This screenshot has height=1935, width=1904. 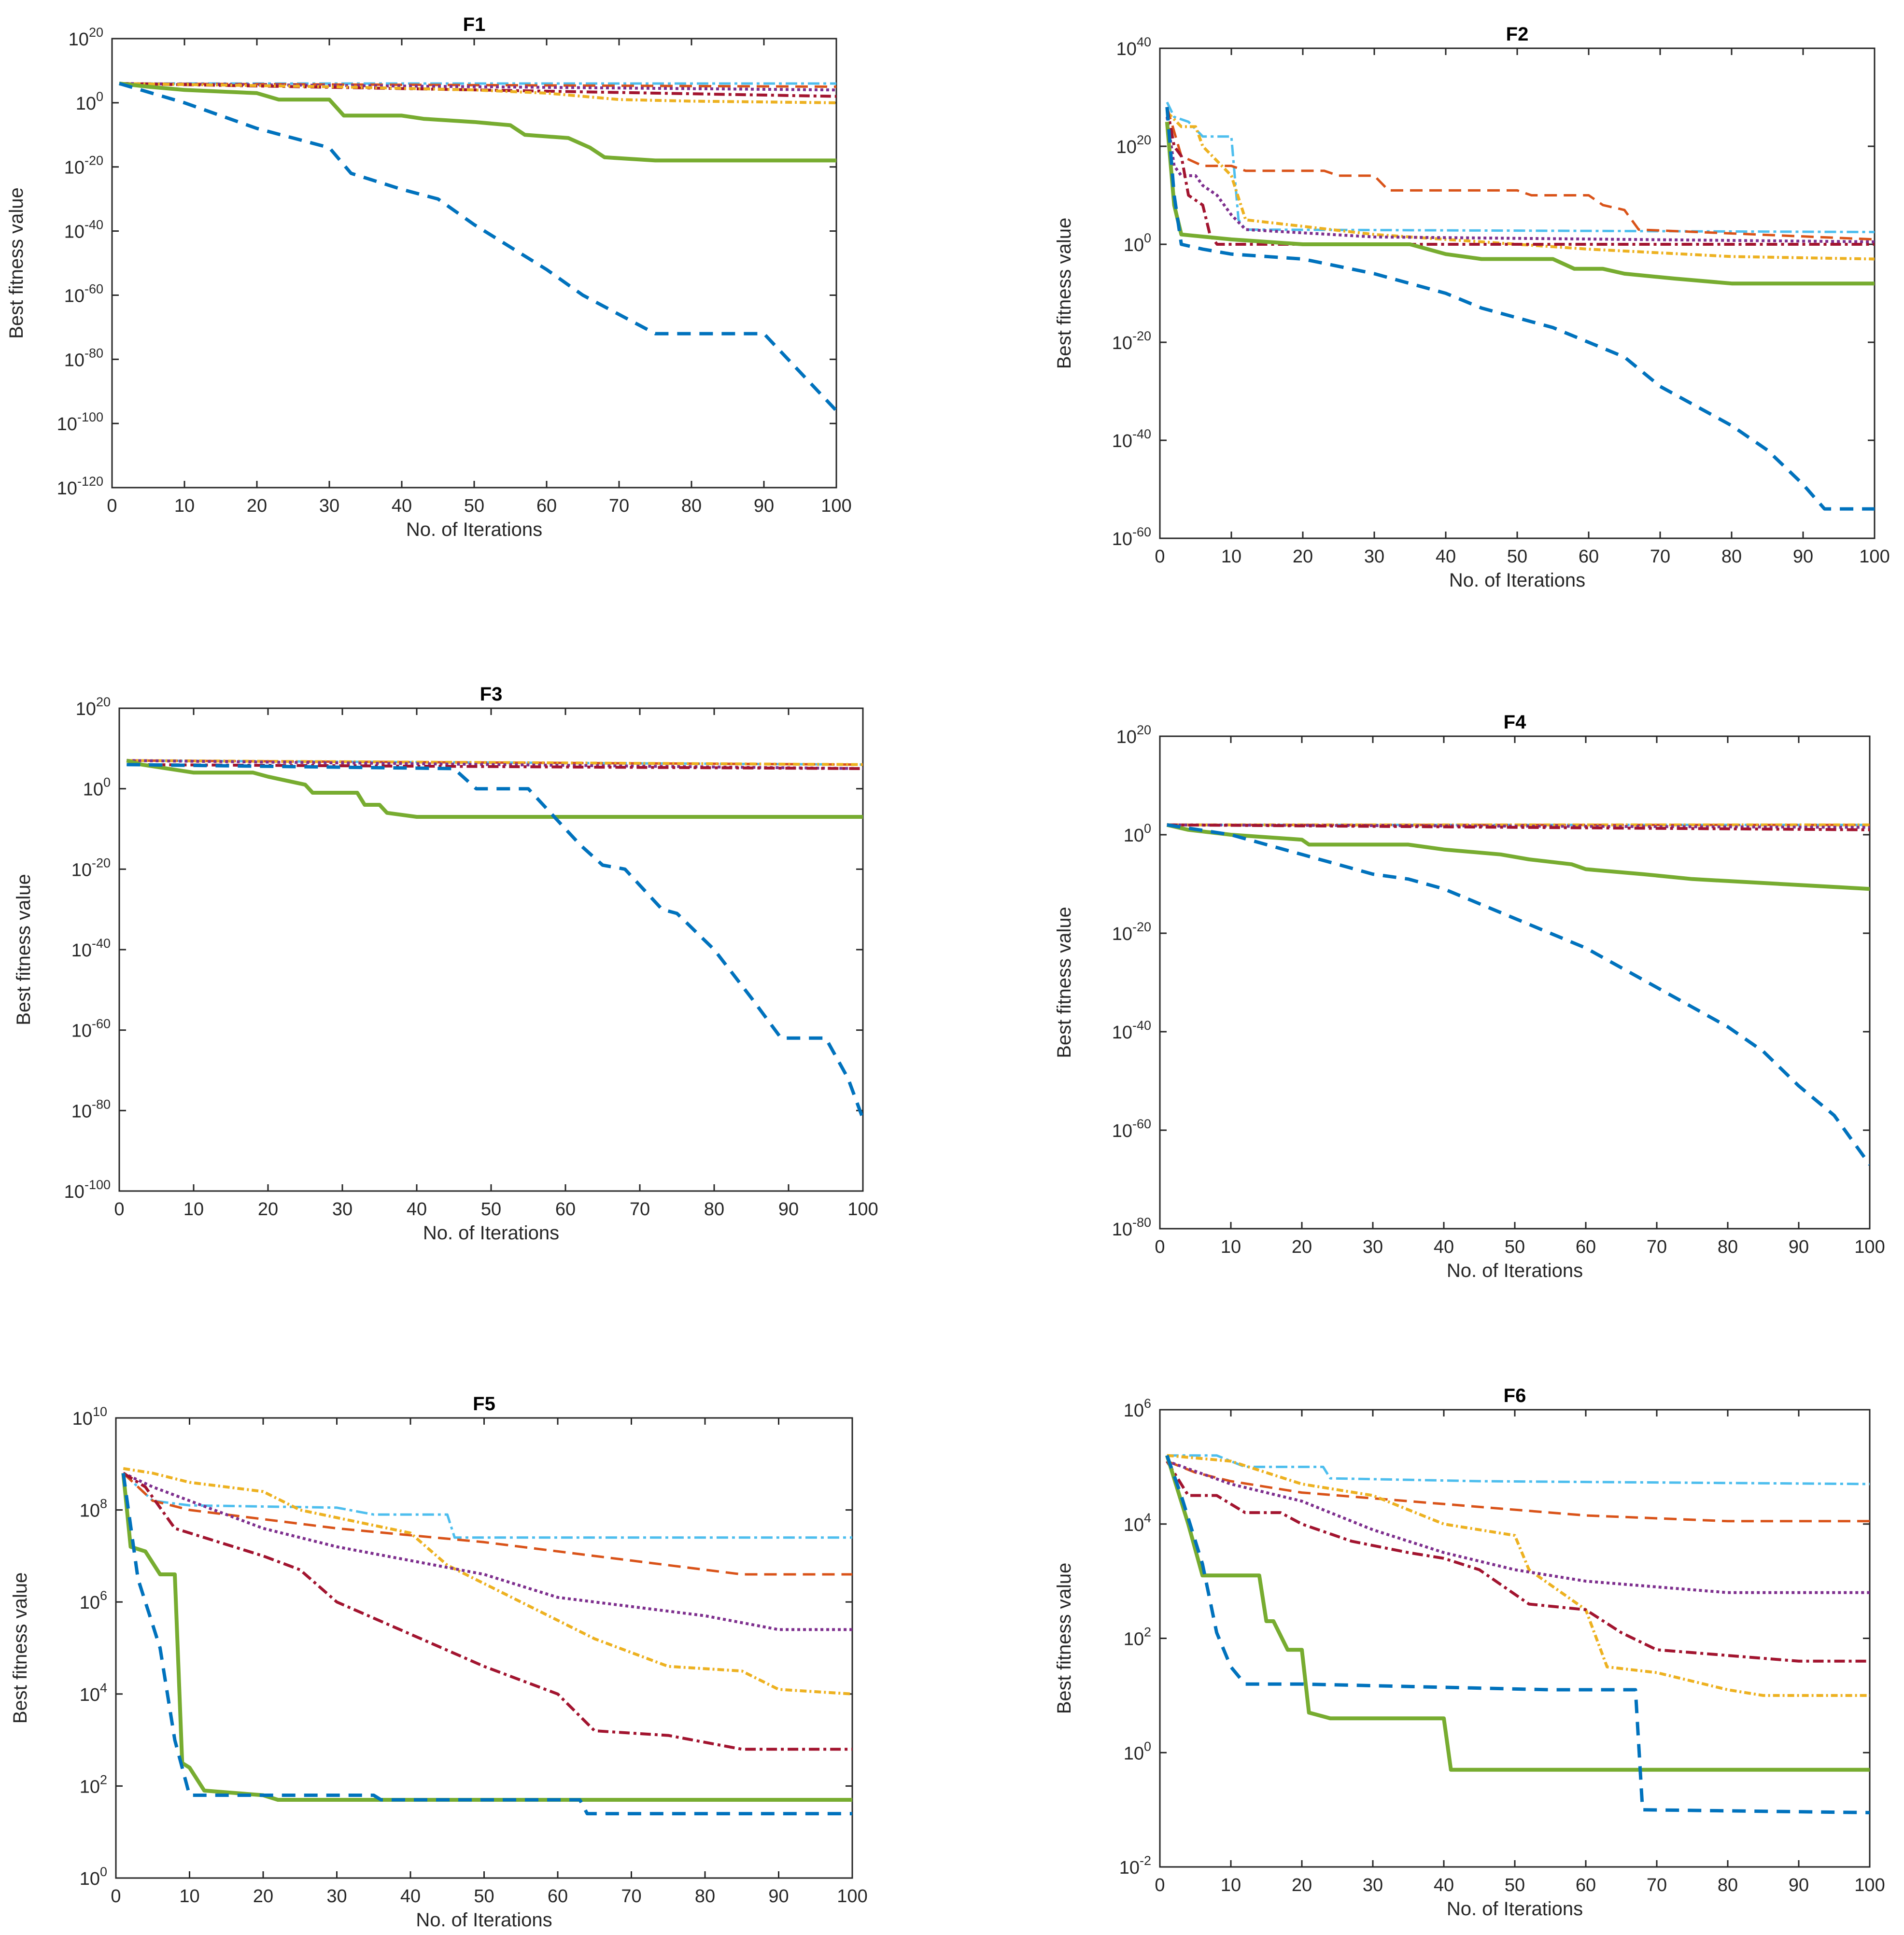 I want to click on y-tick-label: 10-120, so click(x=80, y=486).